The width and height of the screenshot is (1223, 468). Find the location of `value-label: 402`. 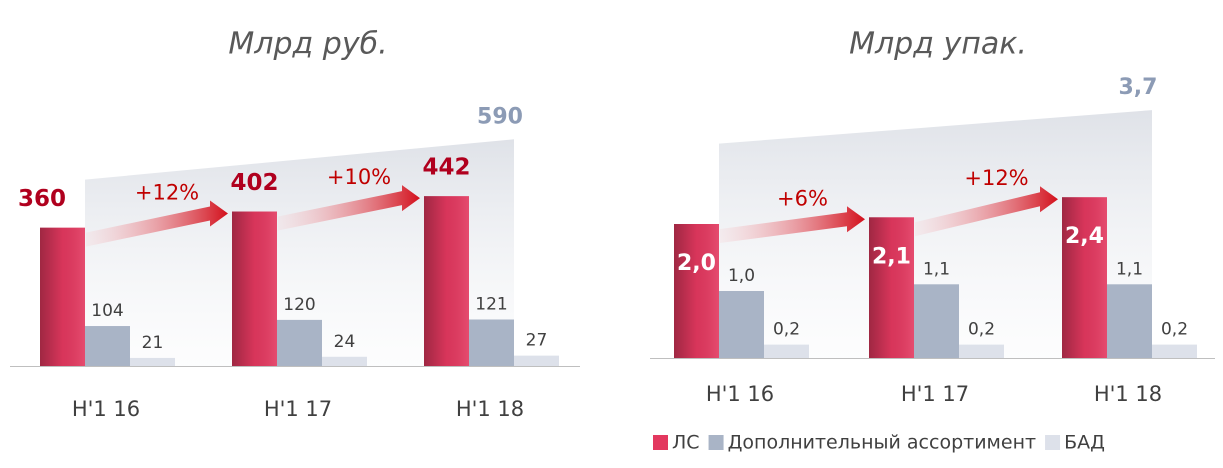

value-label: 402 is located at coordinates (254, 183).